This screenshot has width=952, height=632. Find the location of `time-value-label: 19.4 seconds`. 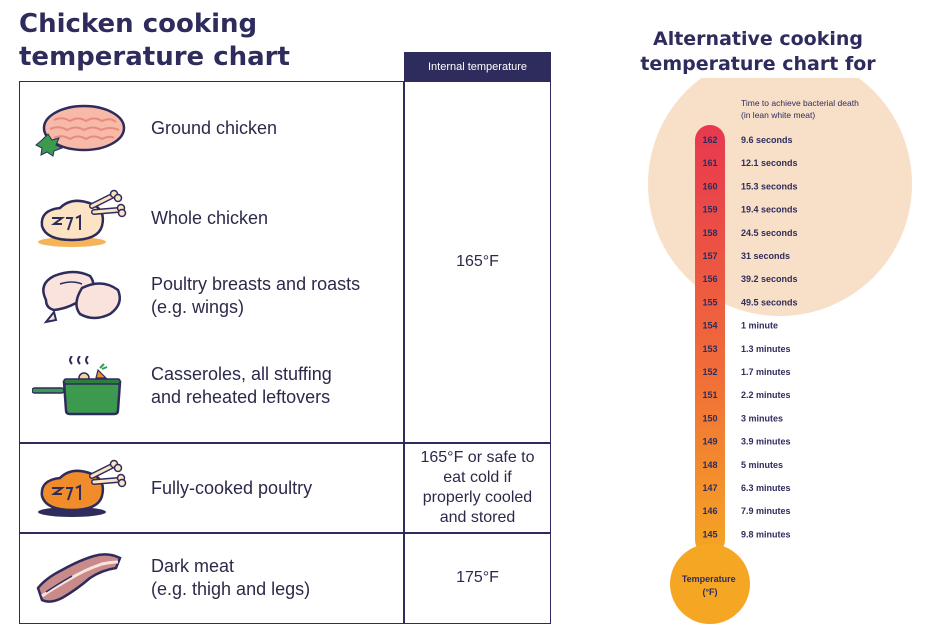

time-value-label: 19.4 seconds is located at coordinates (769, 210).